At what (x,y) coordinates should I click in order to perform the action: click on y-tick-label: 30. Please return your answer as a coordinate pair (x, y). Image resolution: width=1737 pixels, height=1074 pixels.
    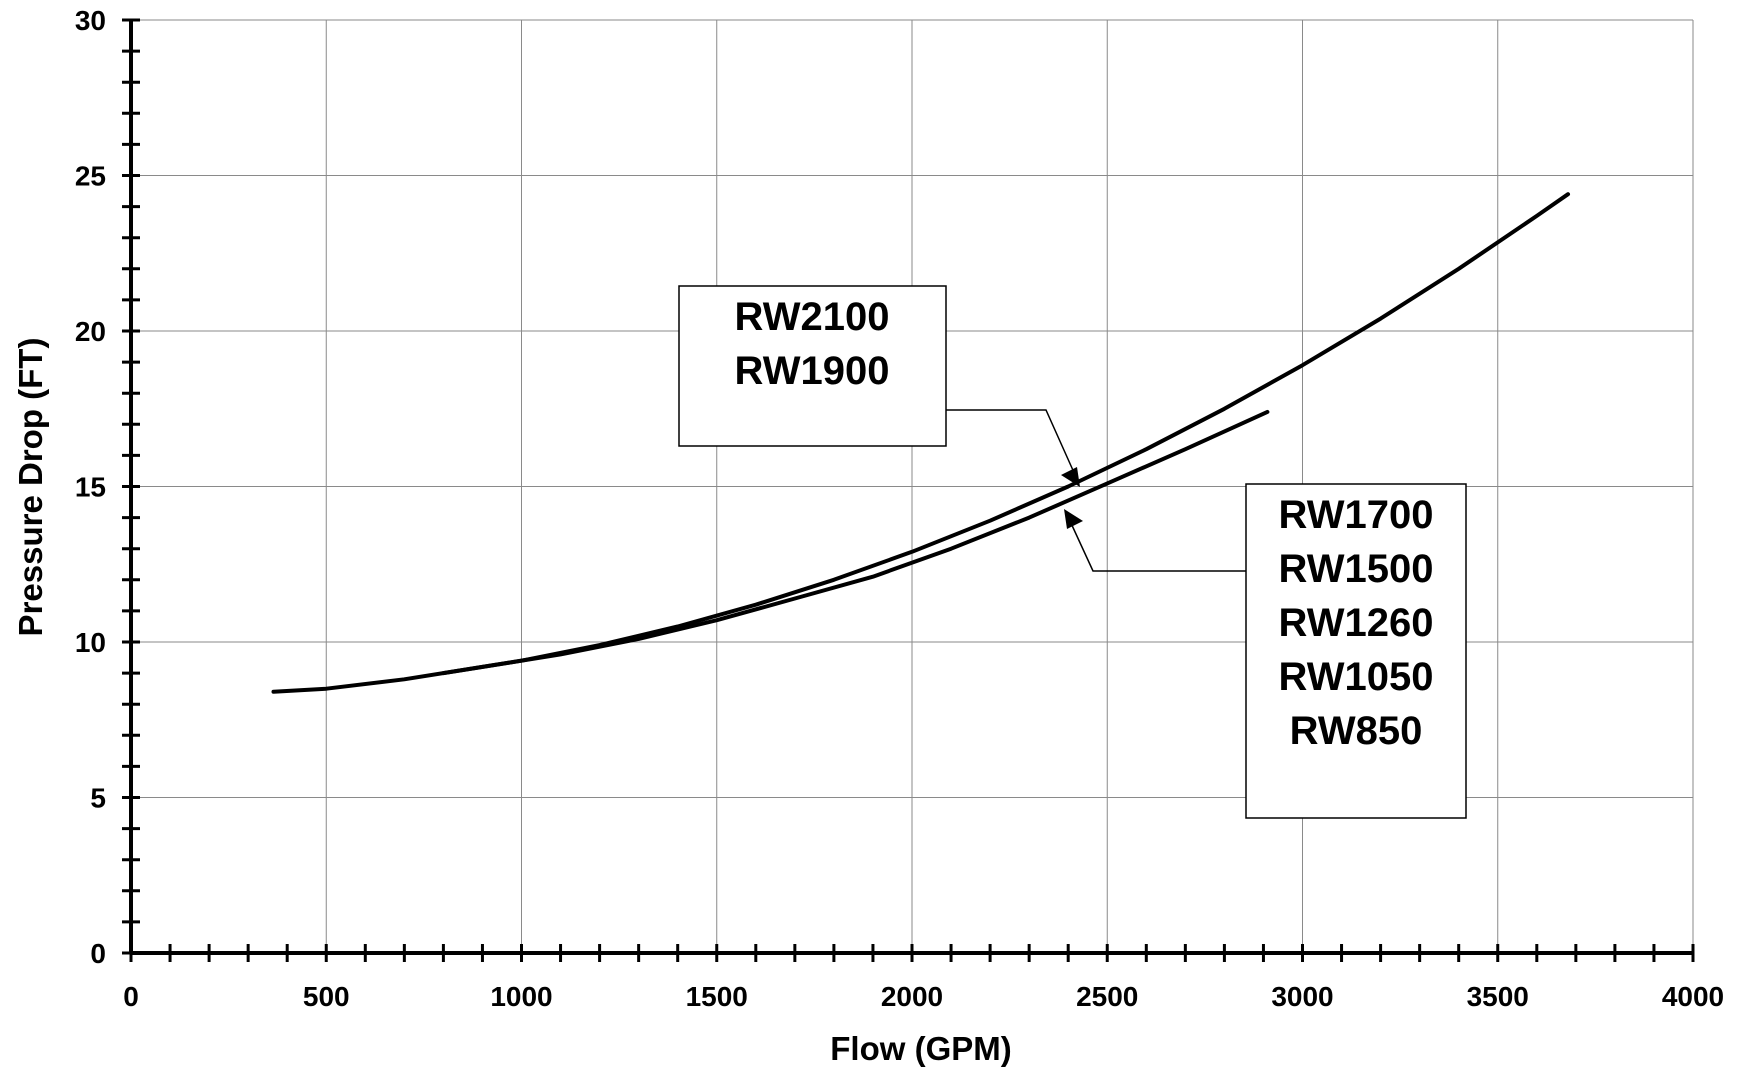
    Looking at the image, I should click on (90, 20).